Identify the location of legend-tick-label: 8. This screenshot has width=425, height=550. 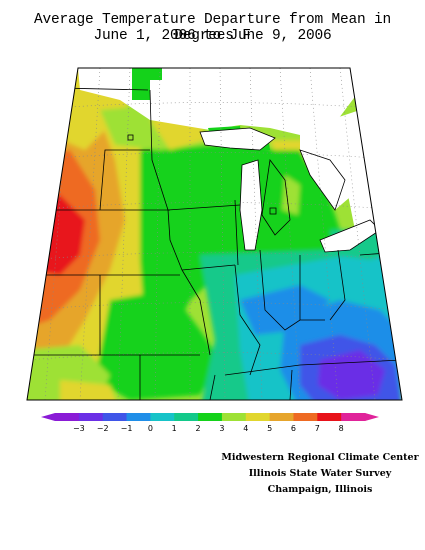
(341, 428).